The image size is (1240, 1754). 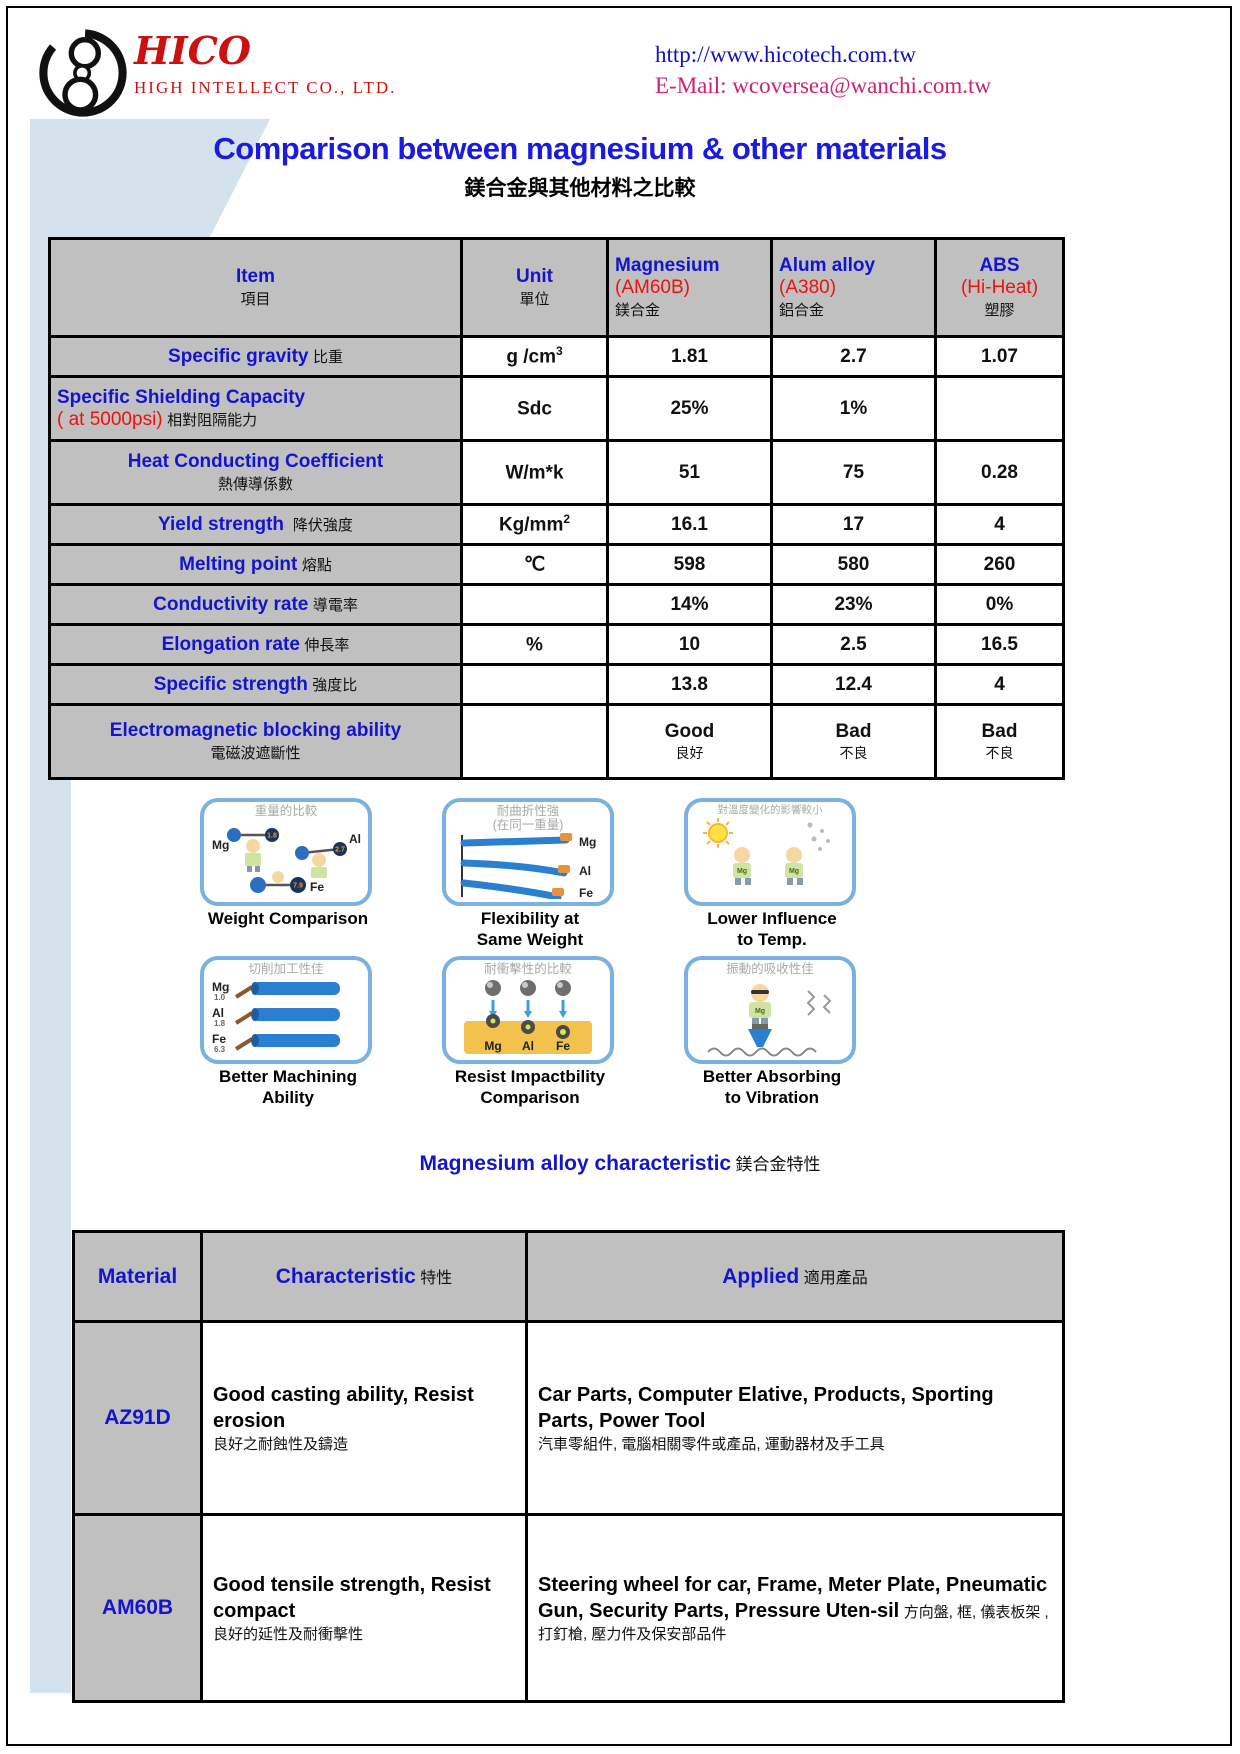 What do you see at coordinates (137, 1608) in the screenshot?
I see `material-cell: AM60B` at bounding box center [137, 1608].